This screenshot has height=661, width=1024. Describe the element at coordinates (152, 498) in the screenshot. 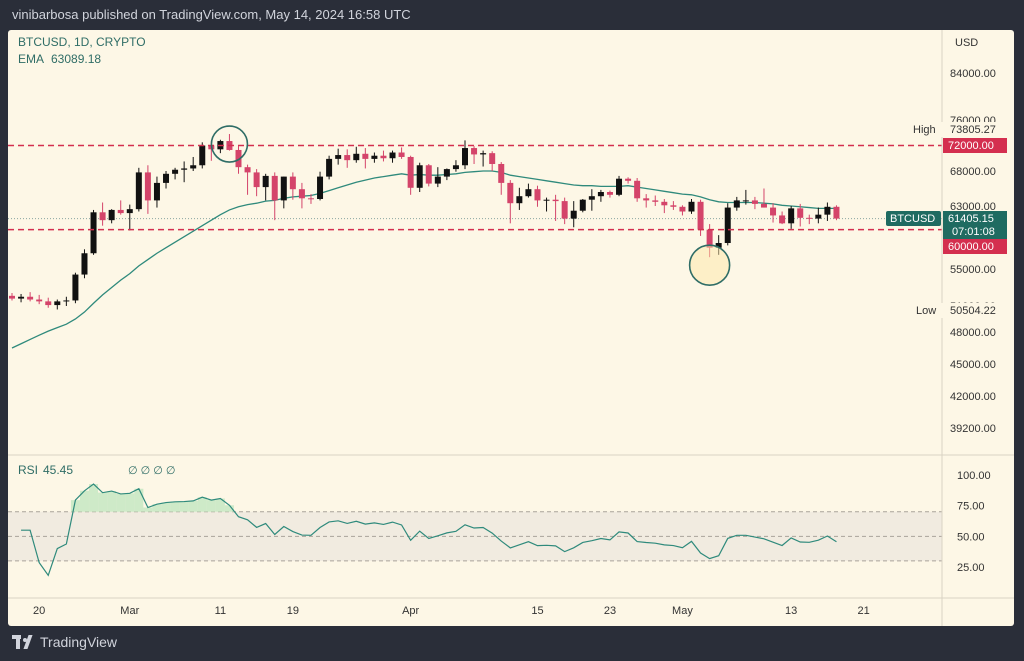

I see `rsi-overbought-fill` at that location.